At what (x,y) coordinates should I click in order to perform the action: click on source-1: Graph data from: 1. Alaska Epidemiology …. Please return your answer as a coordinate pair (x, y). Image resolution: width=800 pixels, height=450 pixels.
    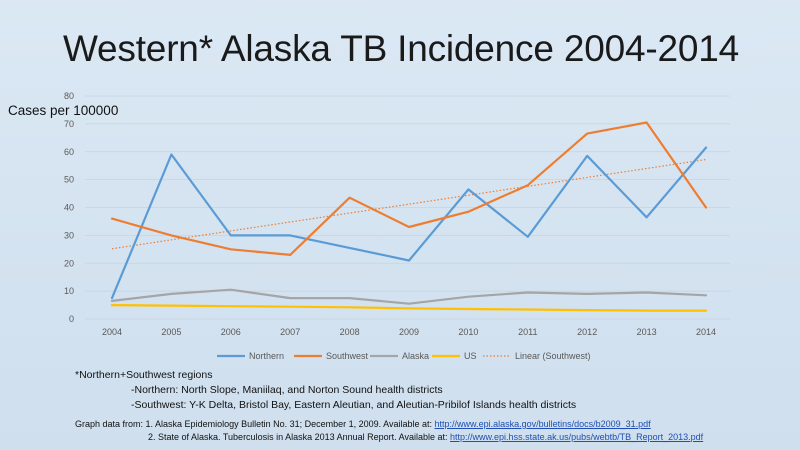
    Looking at the image, I should click on (389, 424).